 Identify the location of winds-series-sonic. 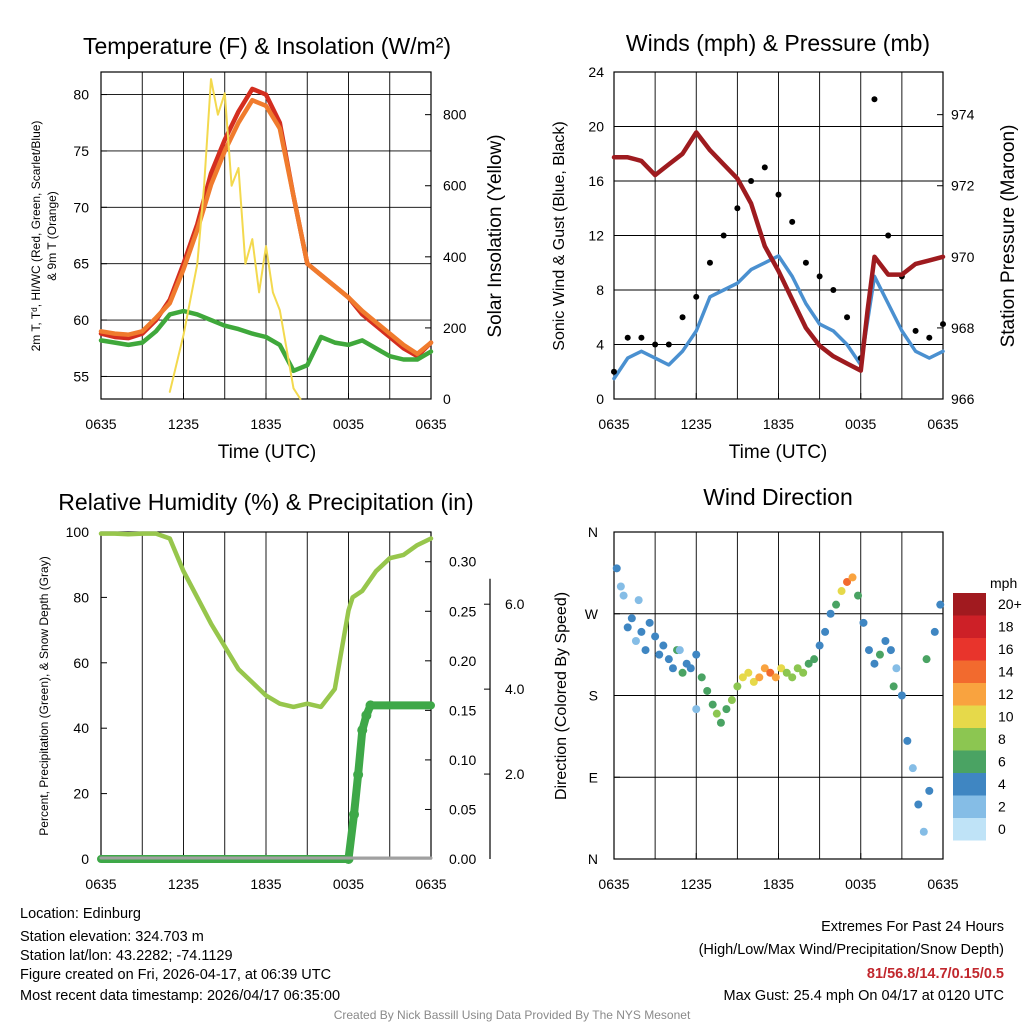
(778, 317).